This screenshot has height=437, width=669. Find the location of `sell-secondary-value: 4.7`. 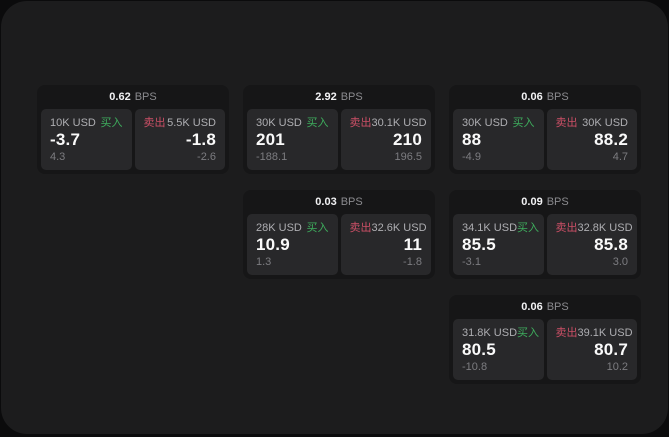

sell-secondary-value: 4.7 is located at coordinates (620, 157).